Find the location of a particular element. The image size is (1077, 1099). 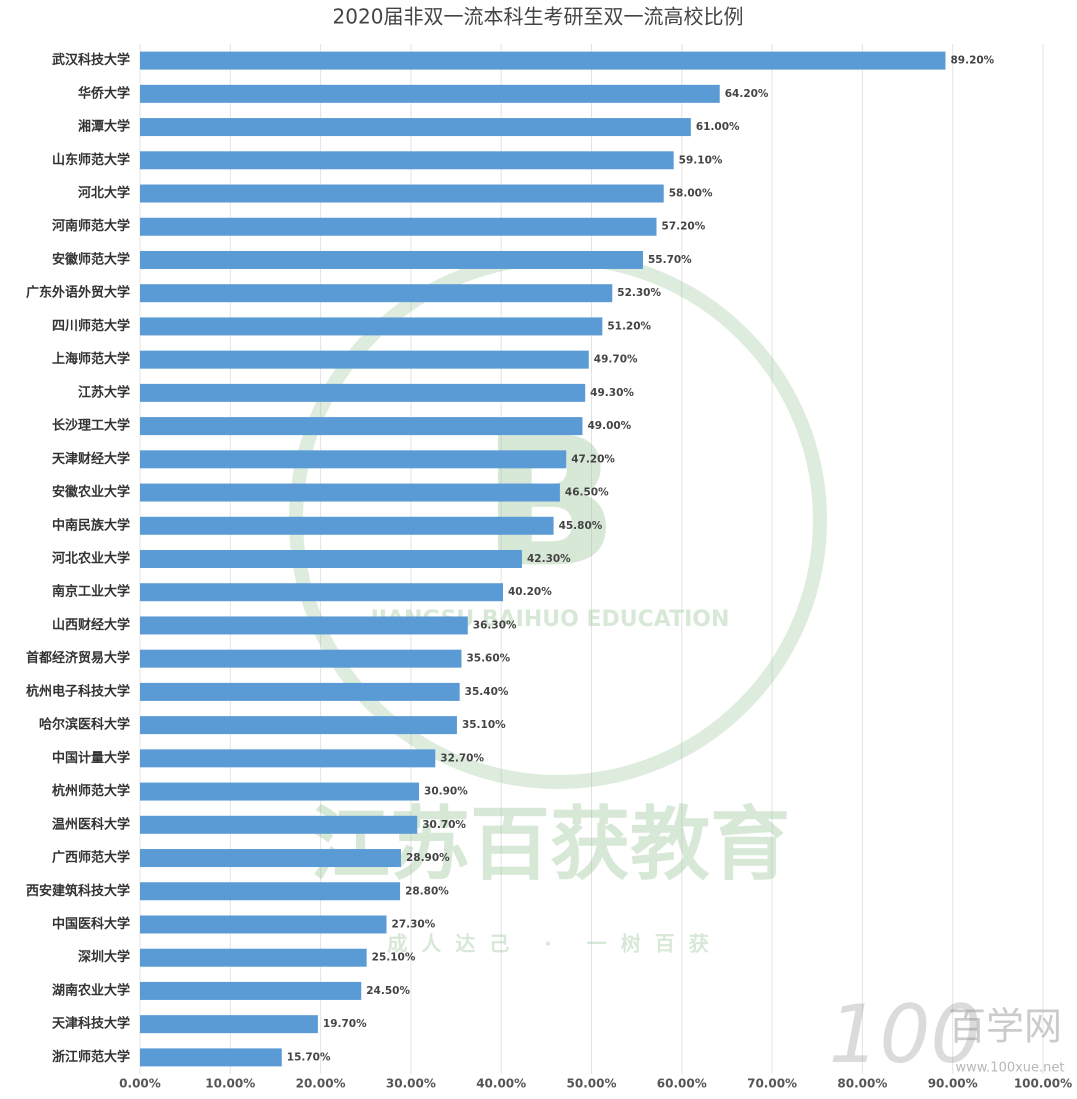

value-label: 46.50% is located at coordinates (587, 493).